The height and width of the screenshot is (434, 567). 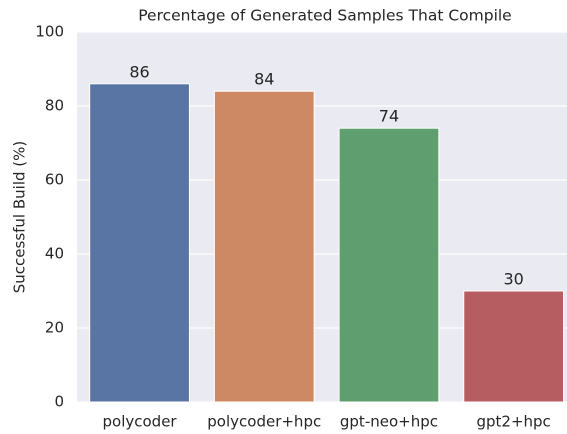 What do you see at coordinates (54, 180) in the screenshot?
I see `y-tick-label: 60` at bounding box center [54, 180].